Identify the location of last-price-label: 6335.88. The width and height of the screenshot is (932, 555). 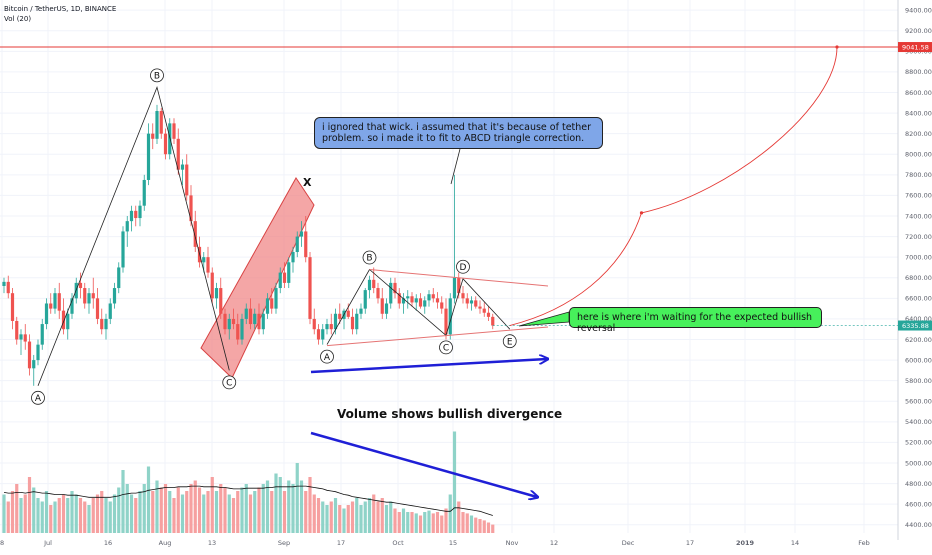
(915, 326).